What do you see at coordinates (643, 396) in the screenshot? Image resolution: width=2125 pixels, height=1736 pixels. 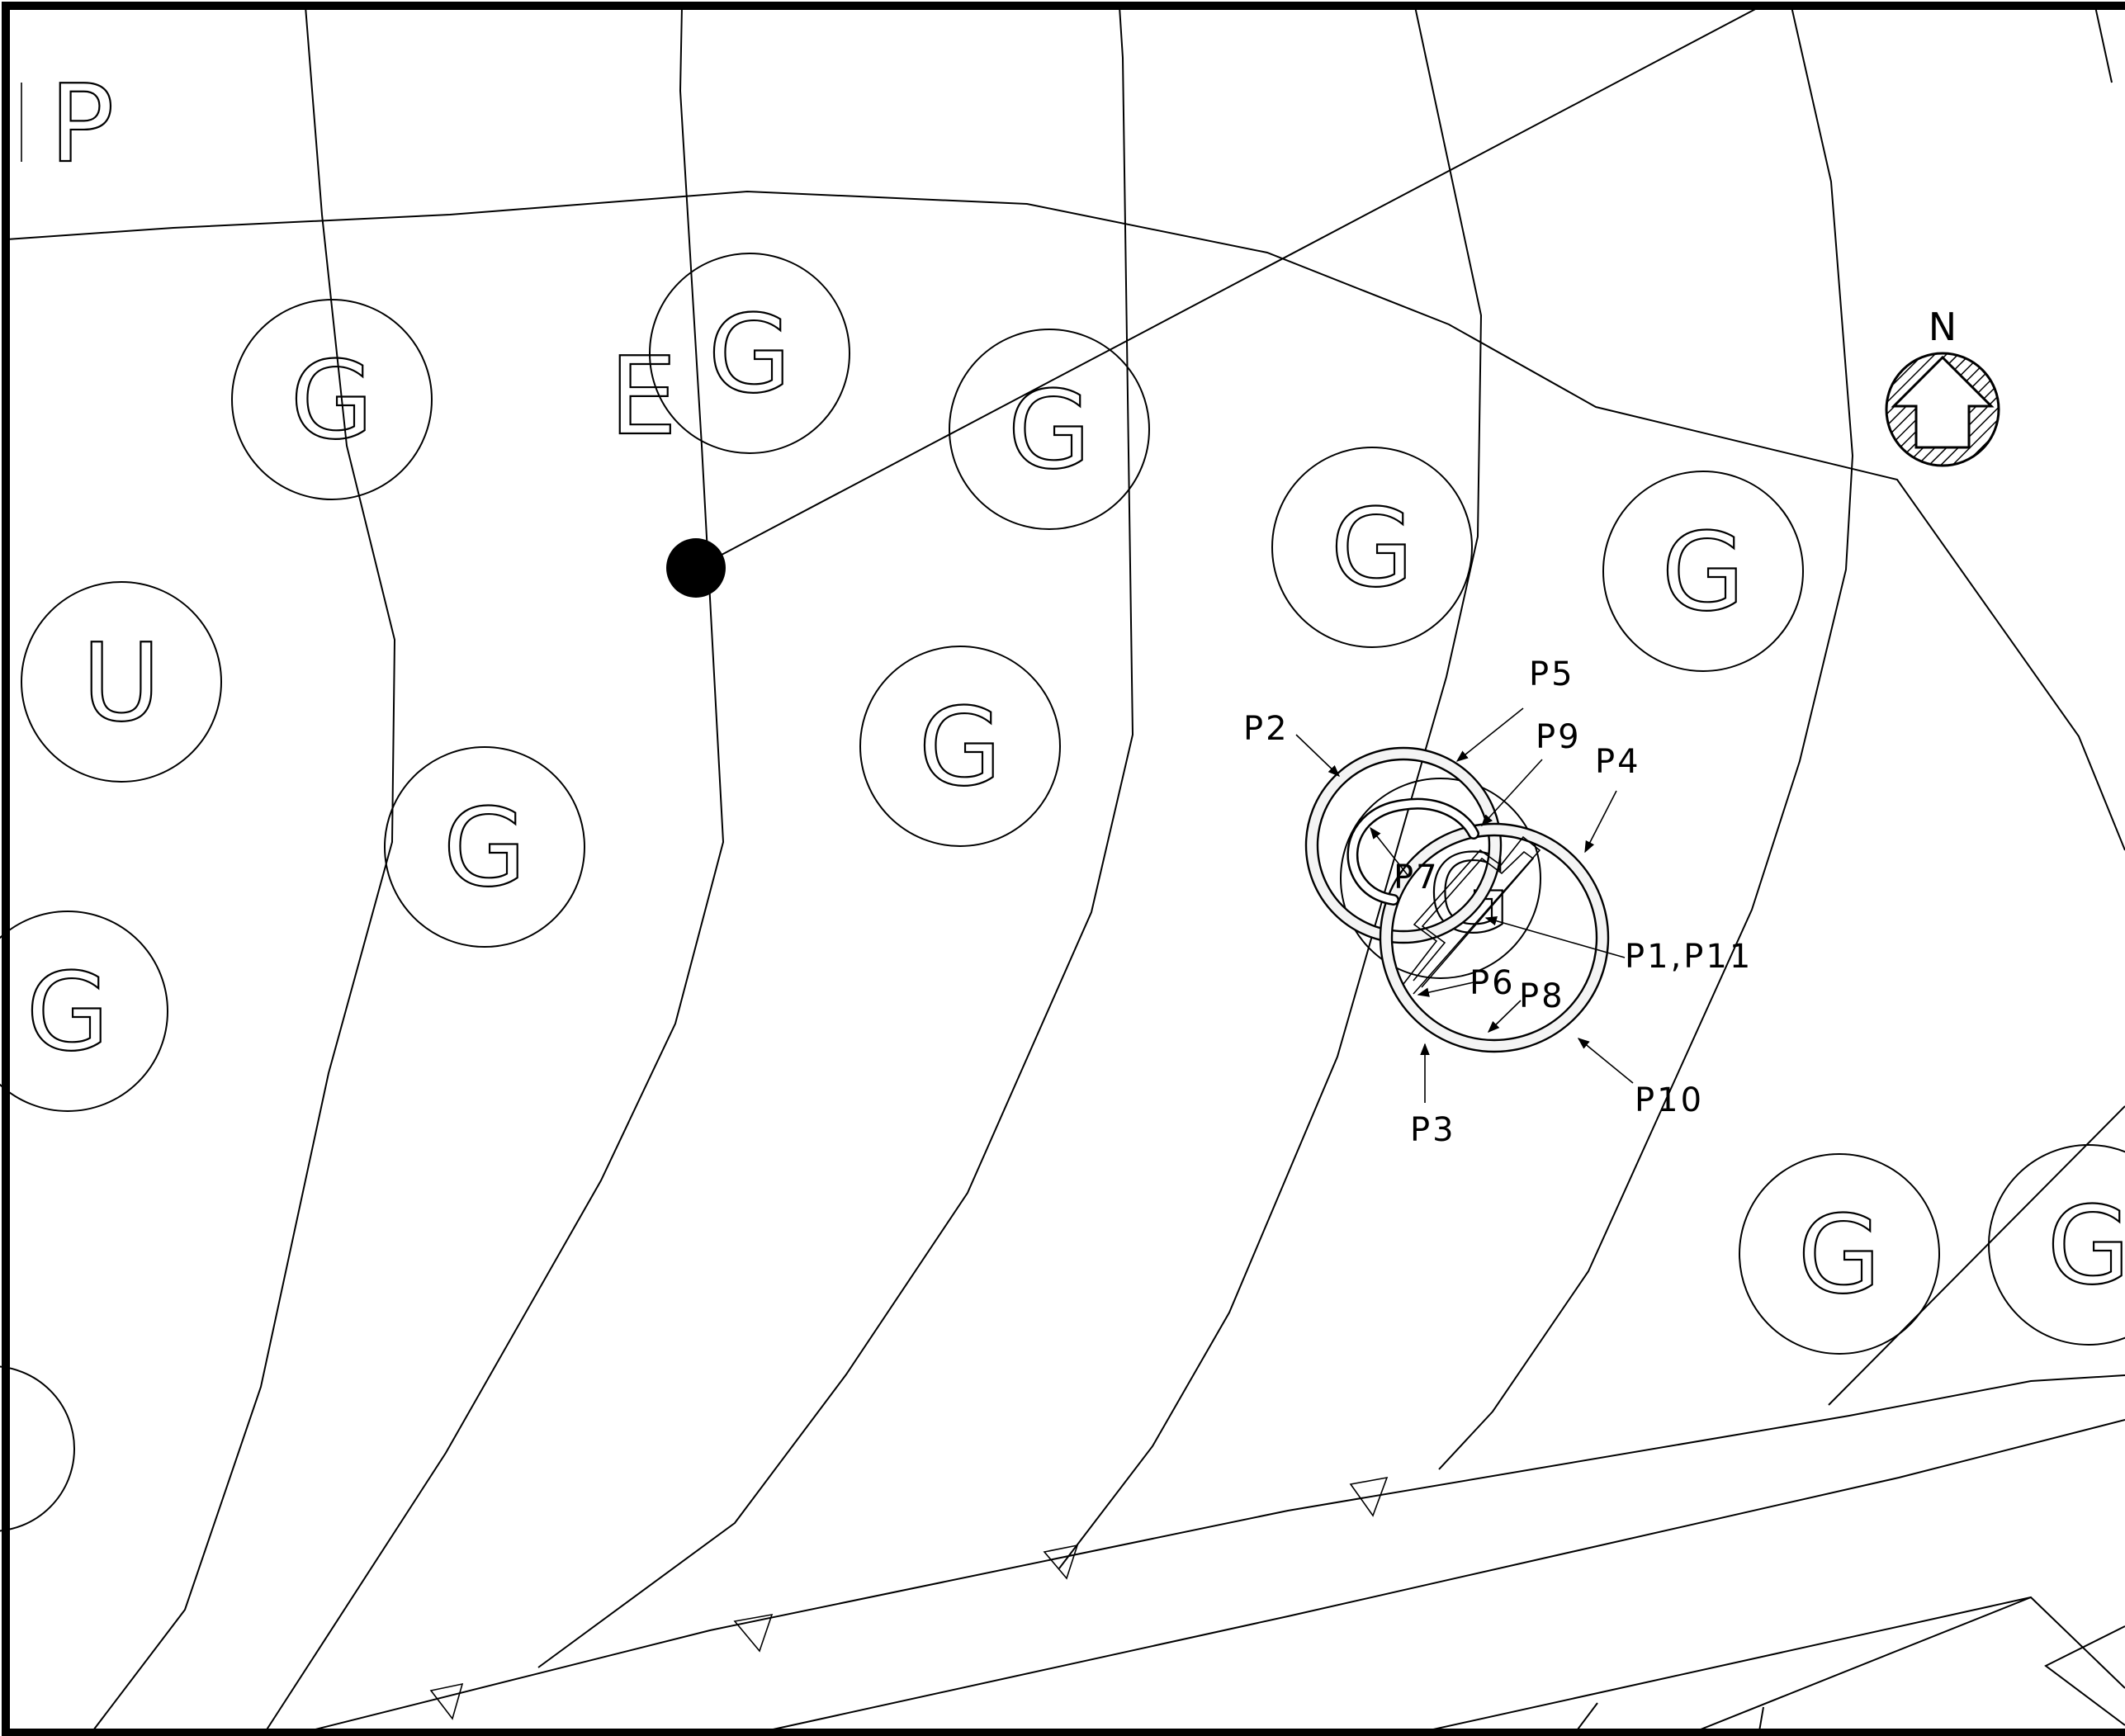 I see `side-letter: E` at bounding box center [643, 396].